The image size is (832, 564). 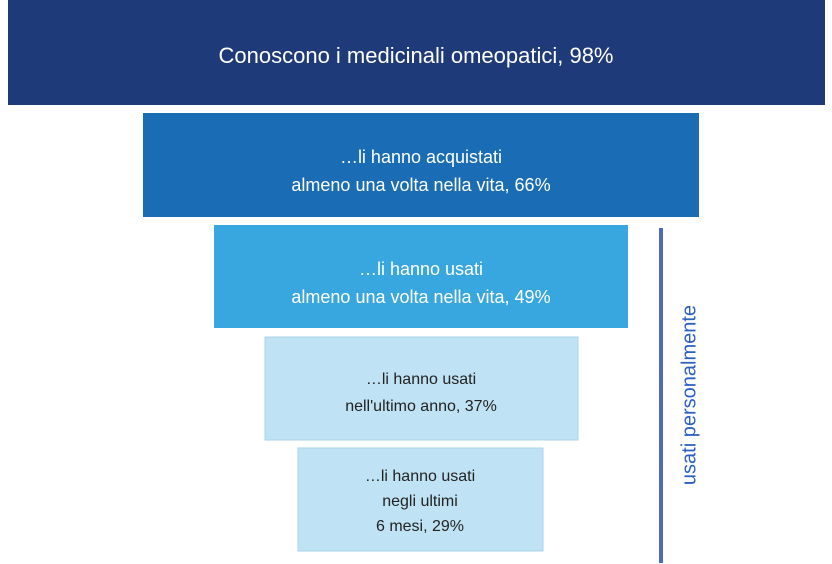 I want to click on level-text: negli ultimi, so click(x=420, y=501).